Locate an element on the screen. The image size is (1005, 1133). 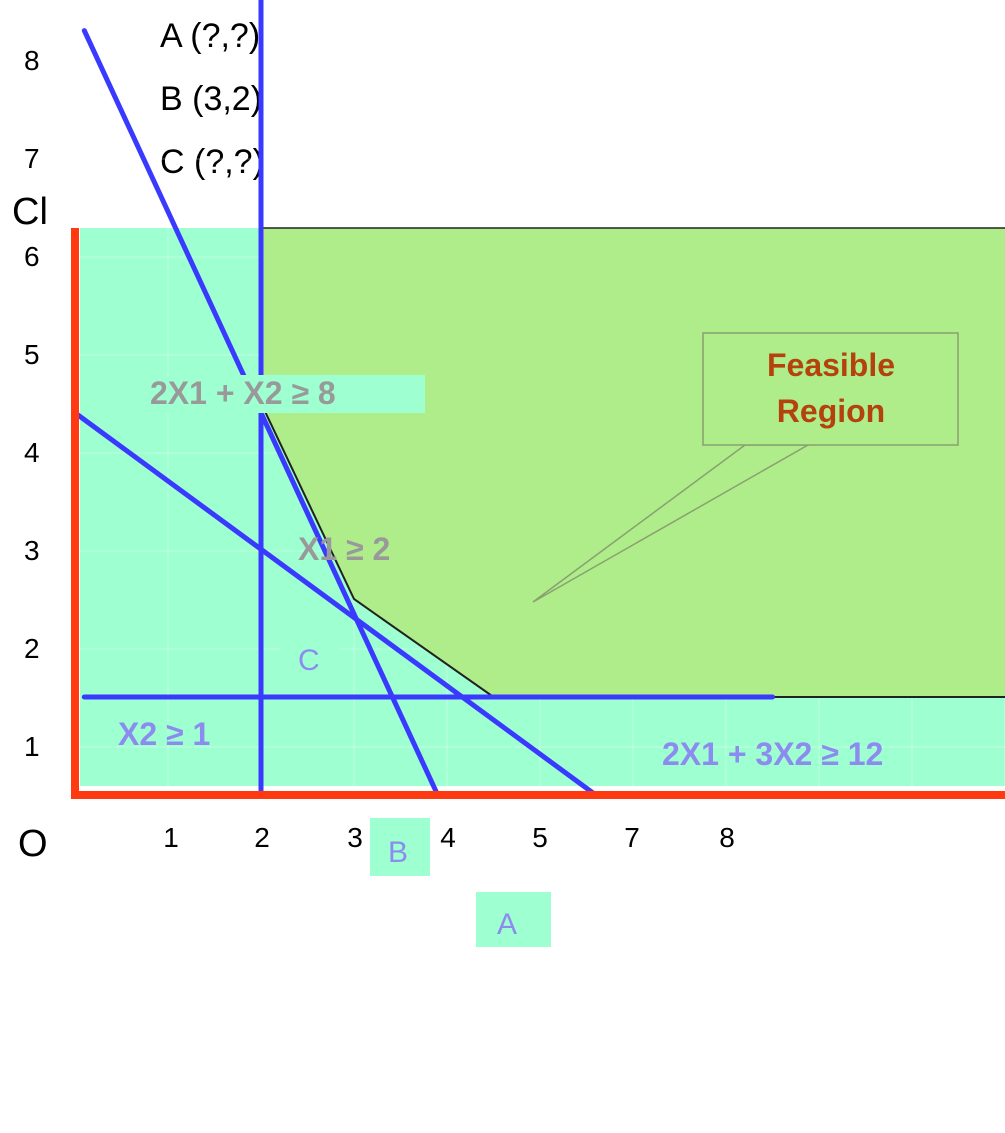
constraint-label-3: X1 ≥ 2 is located at coordinates (344, 549).